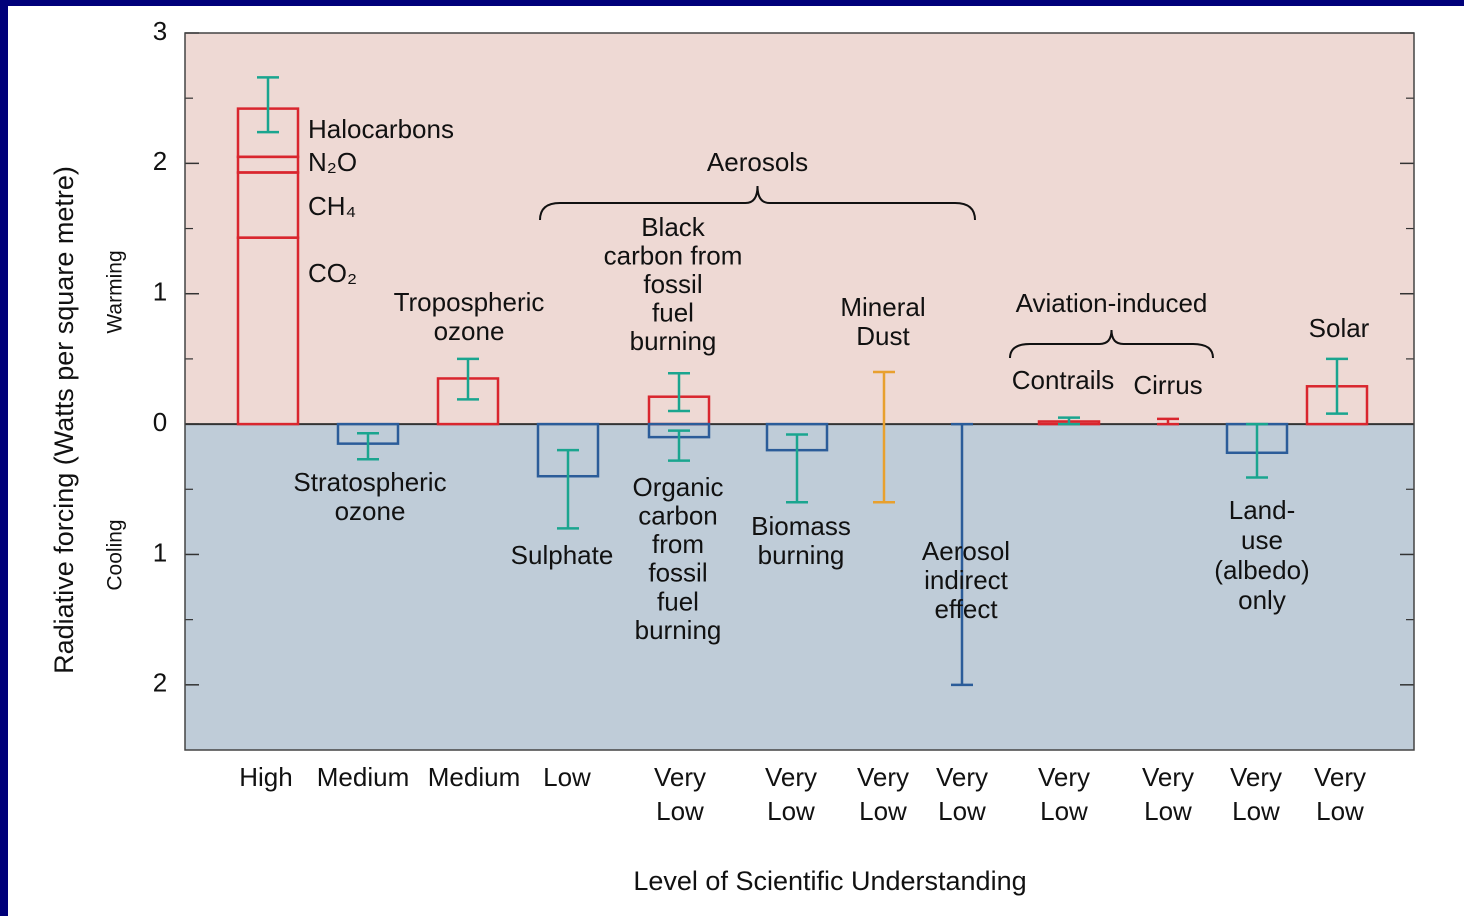 This screenshot has height=916, width=1464. Describe the element at coordinates (1262, 510) in the screenshot. I see `bar-label: Land-` at that location.